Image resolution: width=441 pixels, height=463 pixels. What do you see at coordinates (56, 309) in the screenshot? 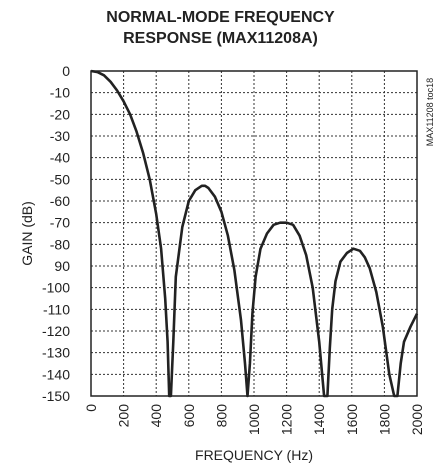
I see `y-tick-label: -110` at bounding box center [56, 309].